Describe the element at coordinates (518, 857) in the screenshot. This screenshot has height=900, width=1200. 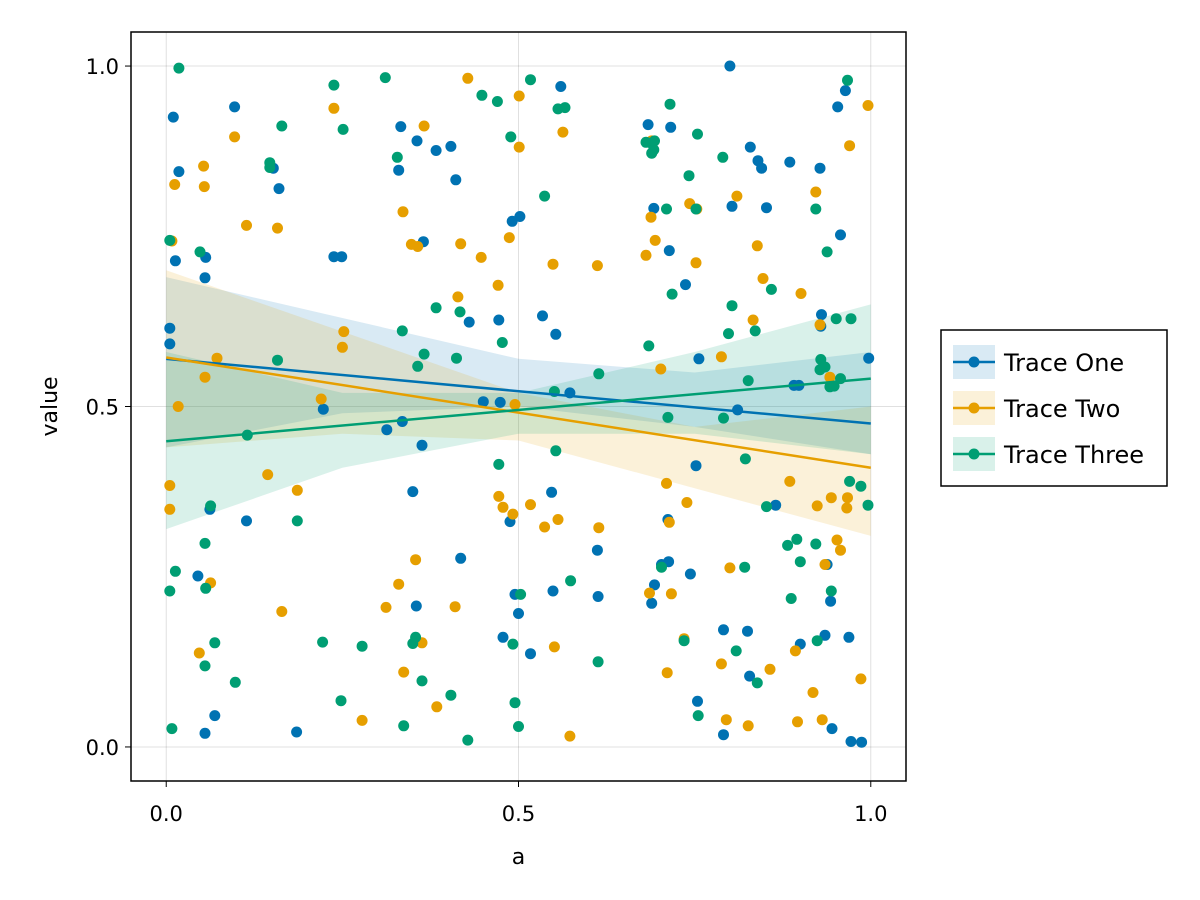
I see `x-axis-label: a` at that location.